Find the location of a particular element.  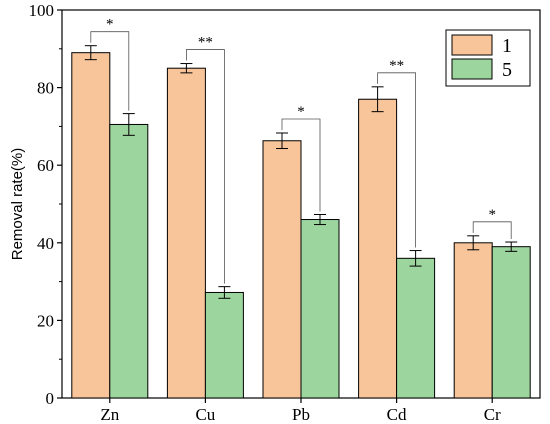

x-tick-label-cr: Cr is located at coordinates (492, 414).